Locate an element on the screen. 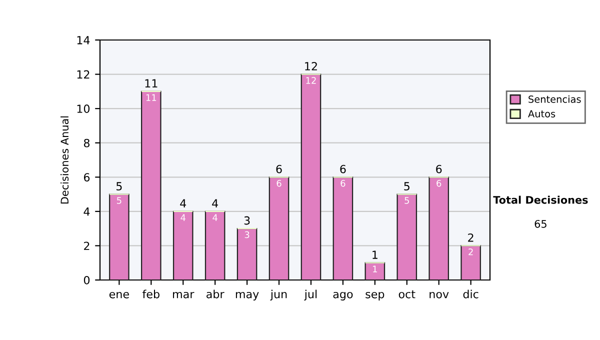 This screenshot has width=600, height=340. y-tick-label: 0 is located at coordinates (87, 280).